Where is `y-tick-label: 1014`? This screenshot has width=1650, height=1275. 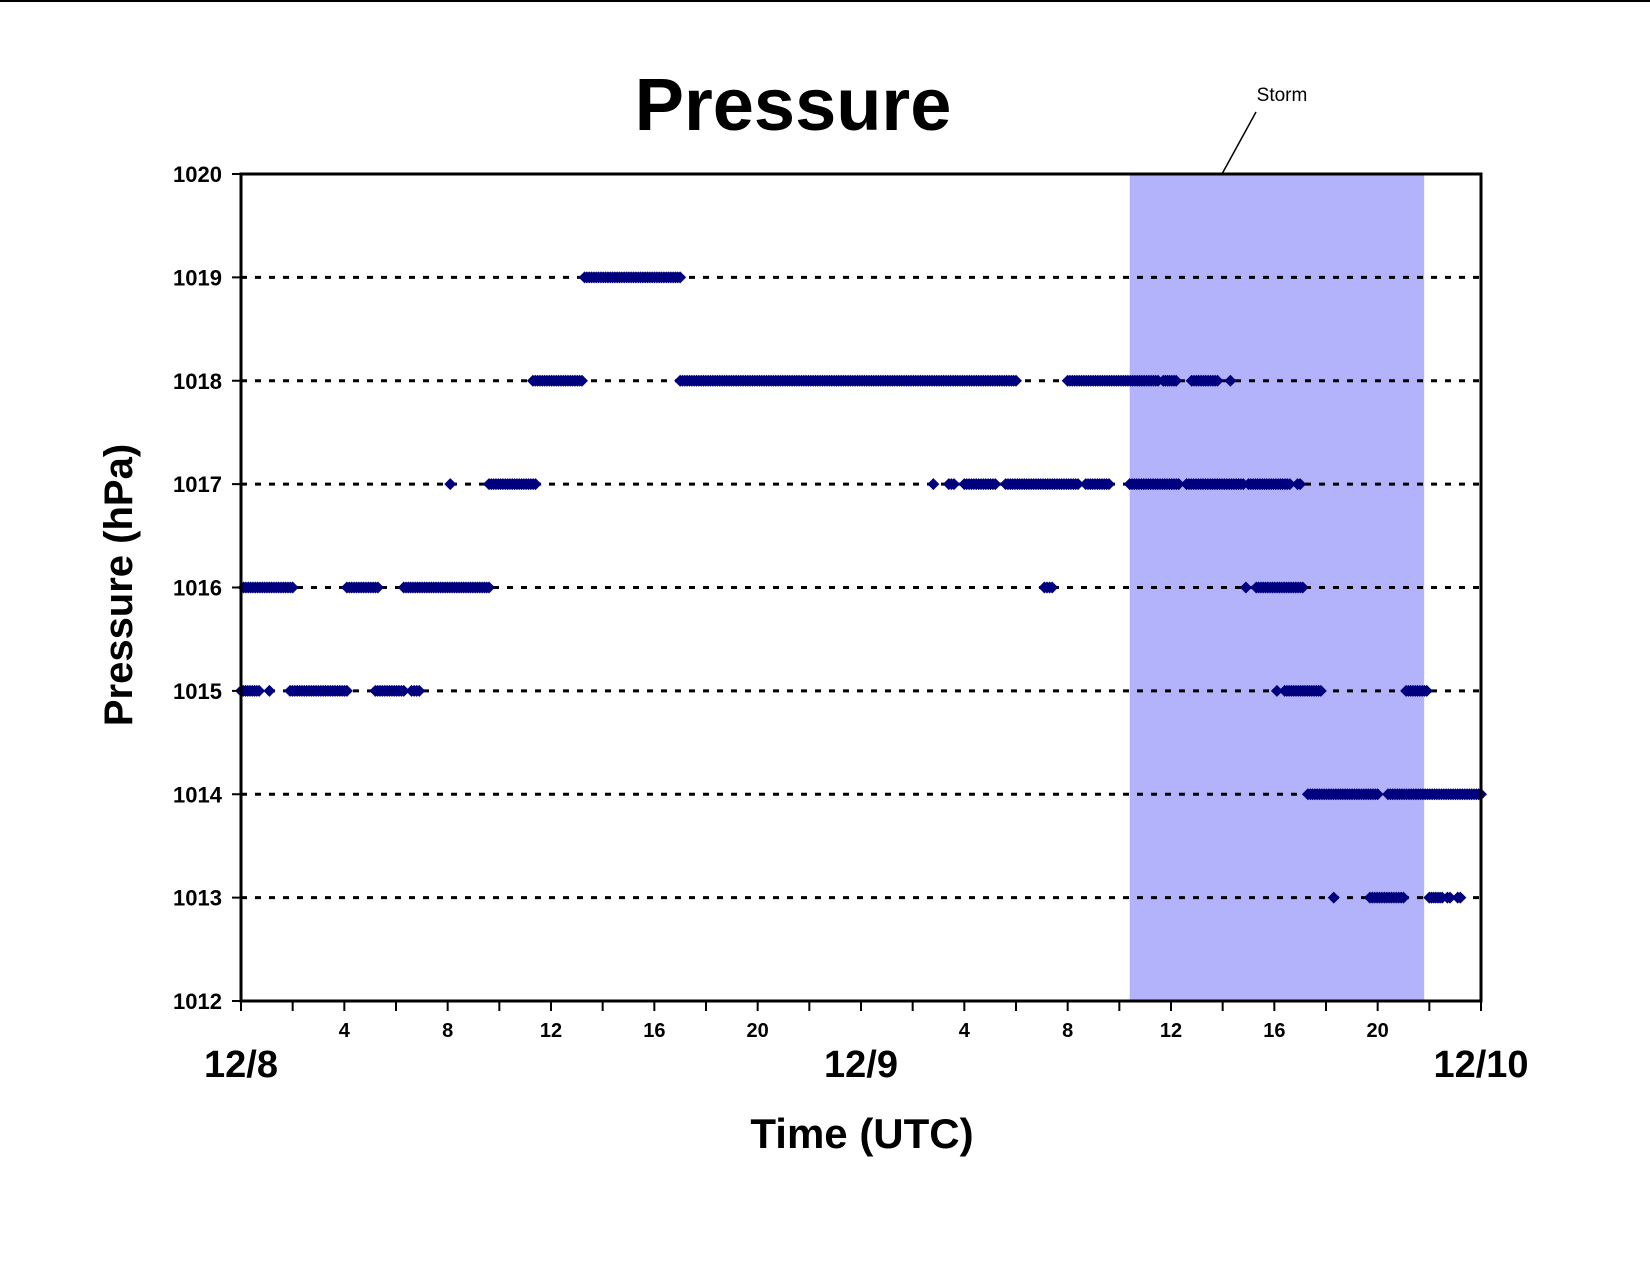
y-tick-label: 1014 is located at coordinates (198, 794).